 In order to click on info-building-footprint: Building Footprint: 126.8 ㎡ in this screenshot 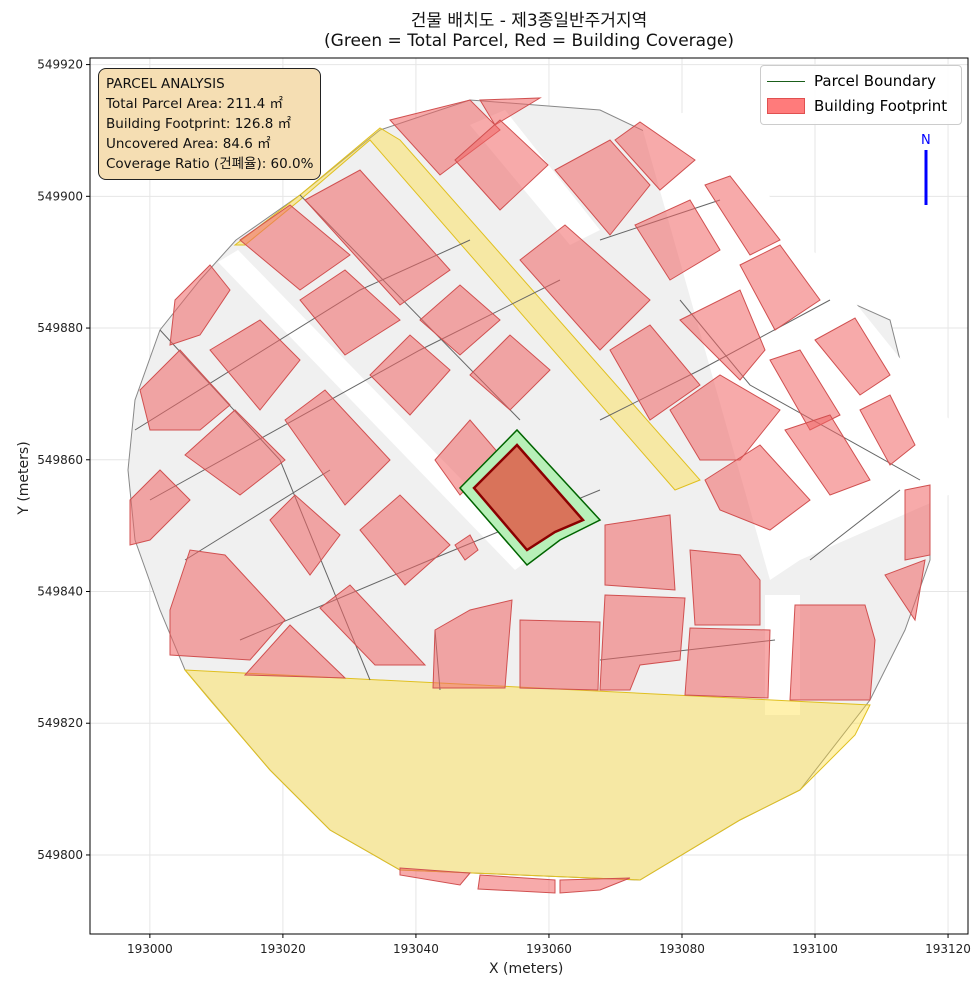, I will do `click(199, 124)`.